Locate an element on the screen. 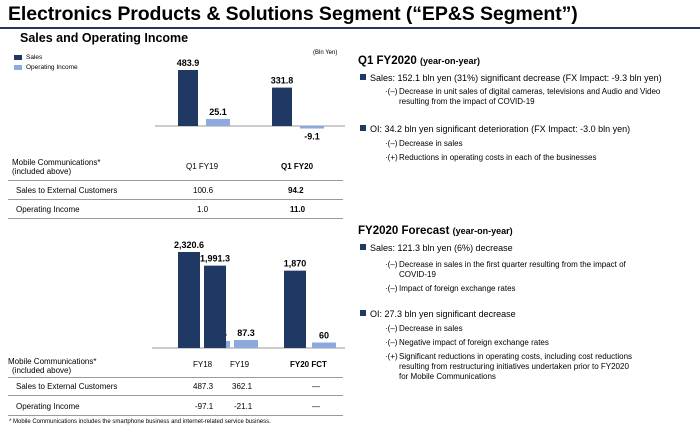  item-line: resulting from the impact of COVID-19 is located at coordinates (467, 101).